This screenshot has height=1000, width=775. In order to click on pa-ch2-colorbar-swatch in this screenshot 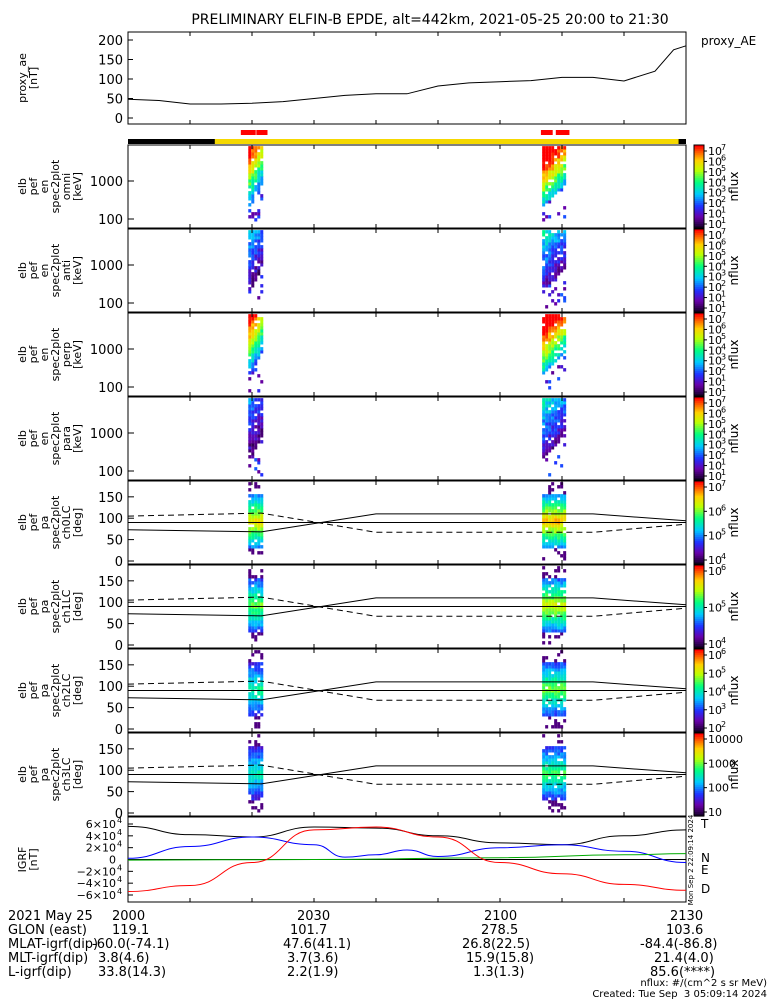, I will do `click(699, 673)`.